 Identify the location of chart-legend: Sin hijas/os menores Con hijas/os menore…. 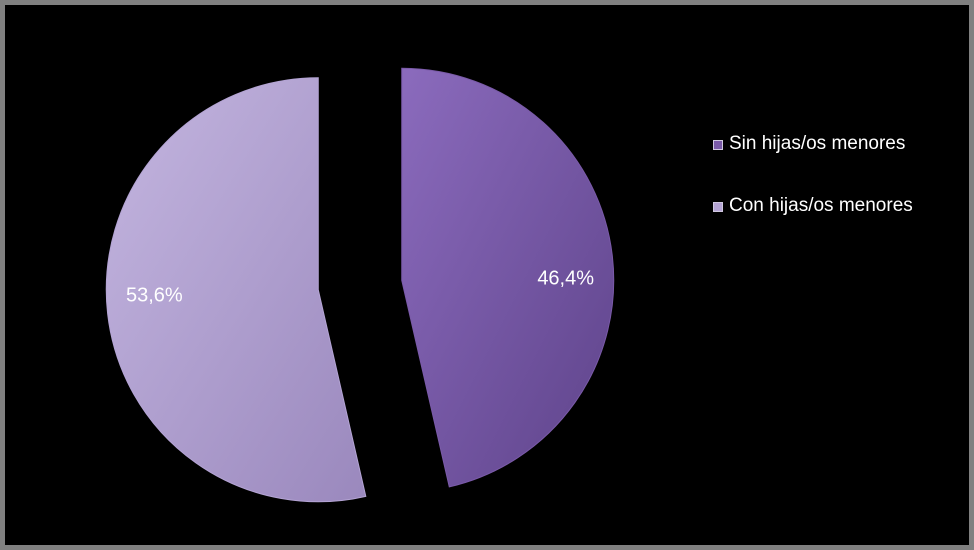
(838, 194).